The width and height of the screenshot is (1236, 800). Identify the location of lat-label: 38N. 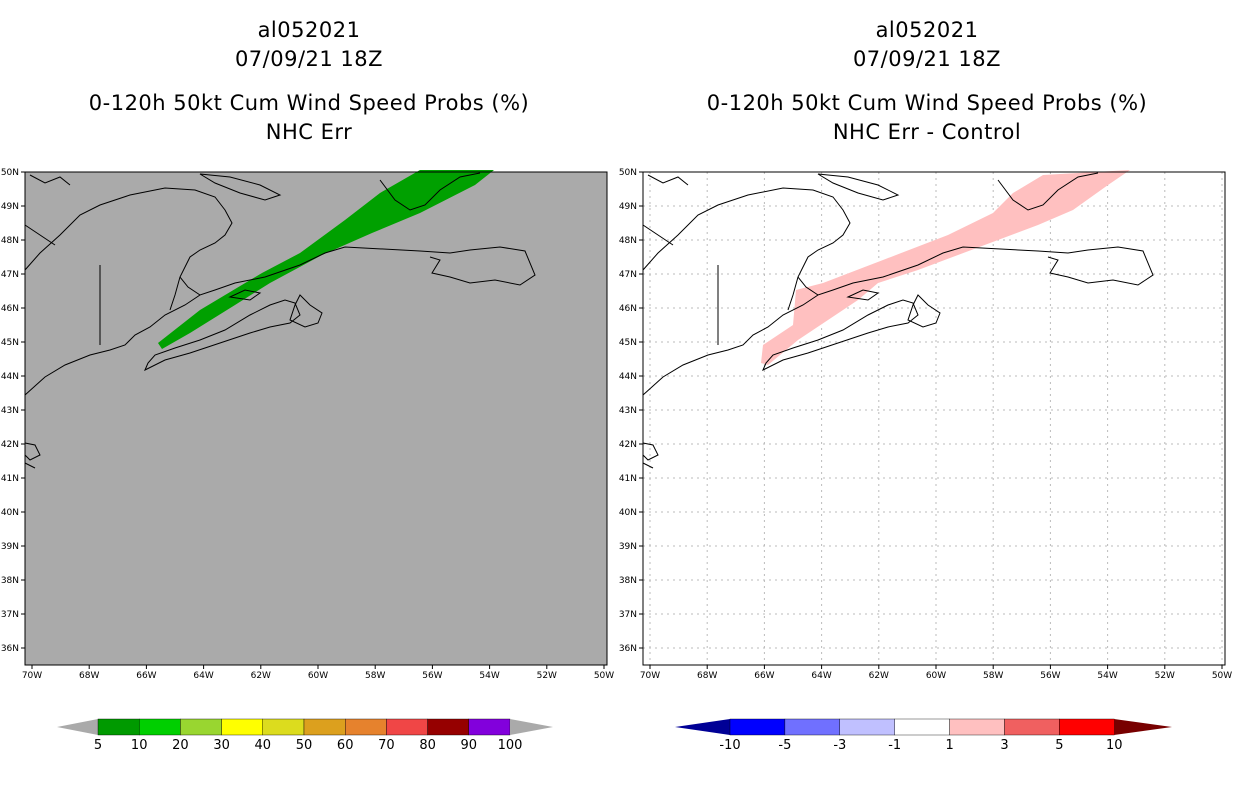
(628, 581).